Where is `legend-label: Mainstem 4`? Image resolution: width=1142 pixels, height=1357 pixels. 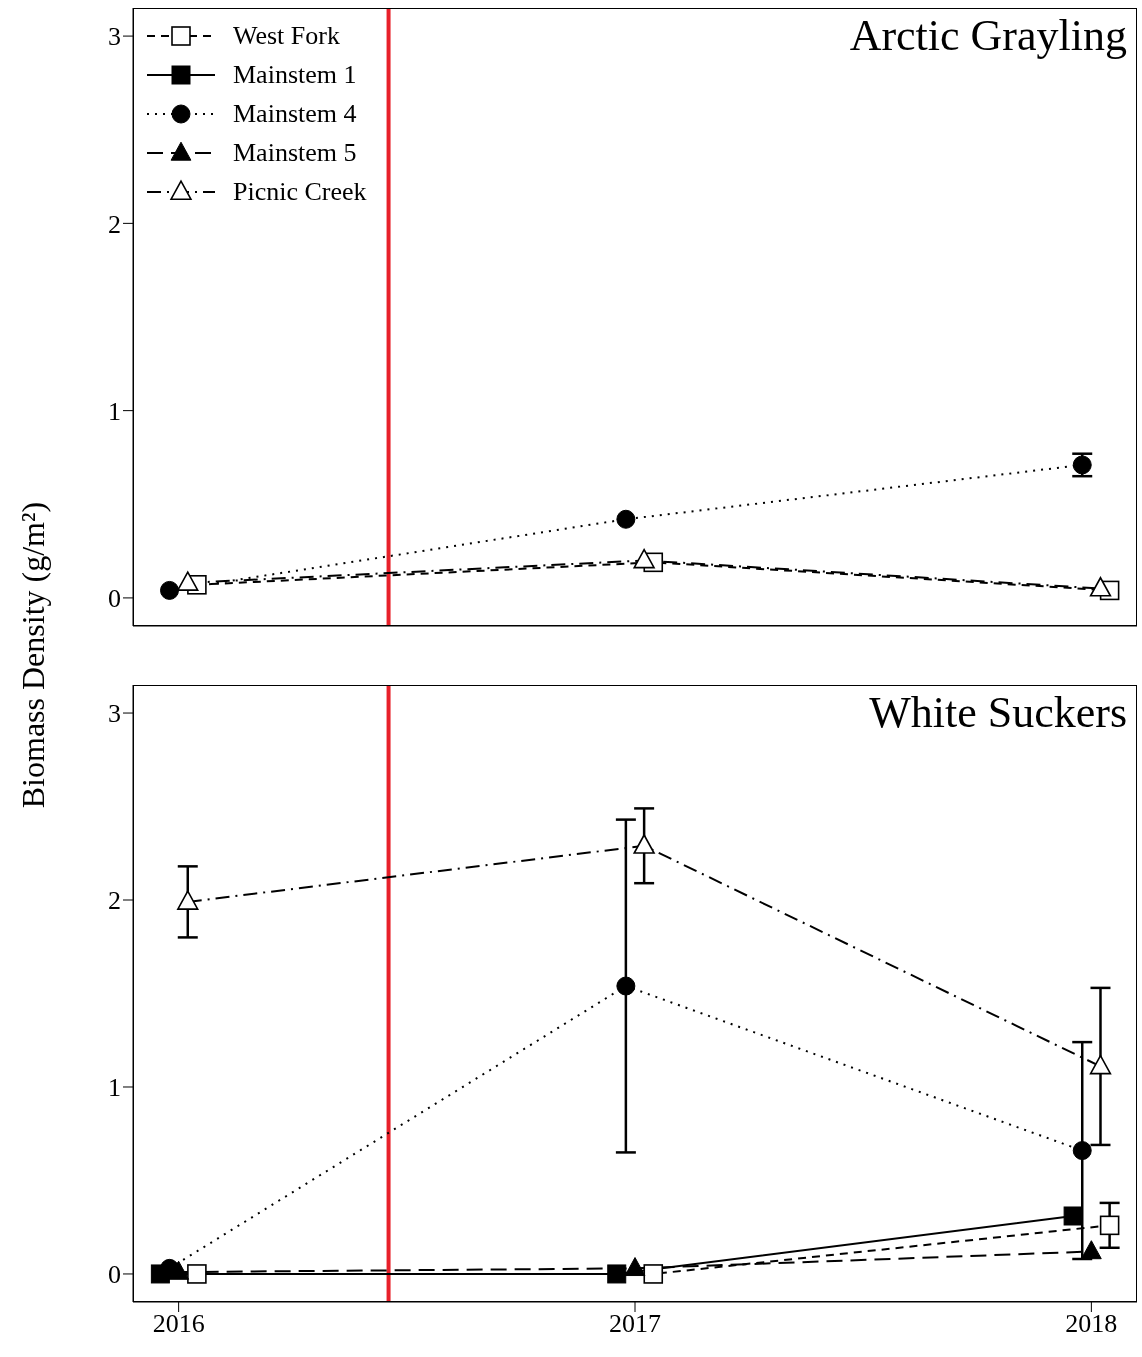 legend-label: Mainstem 4 is located at coordinates (295, 113).